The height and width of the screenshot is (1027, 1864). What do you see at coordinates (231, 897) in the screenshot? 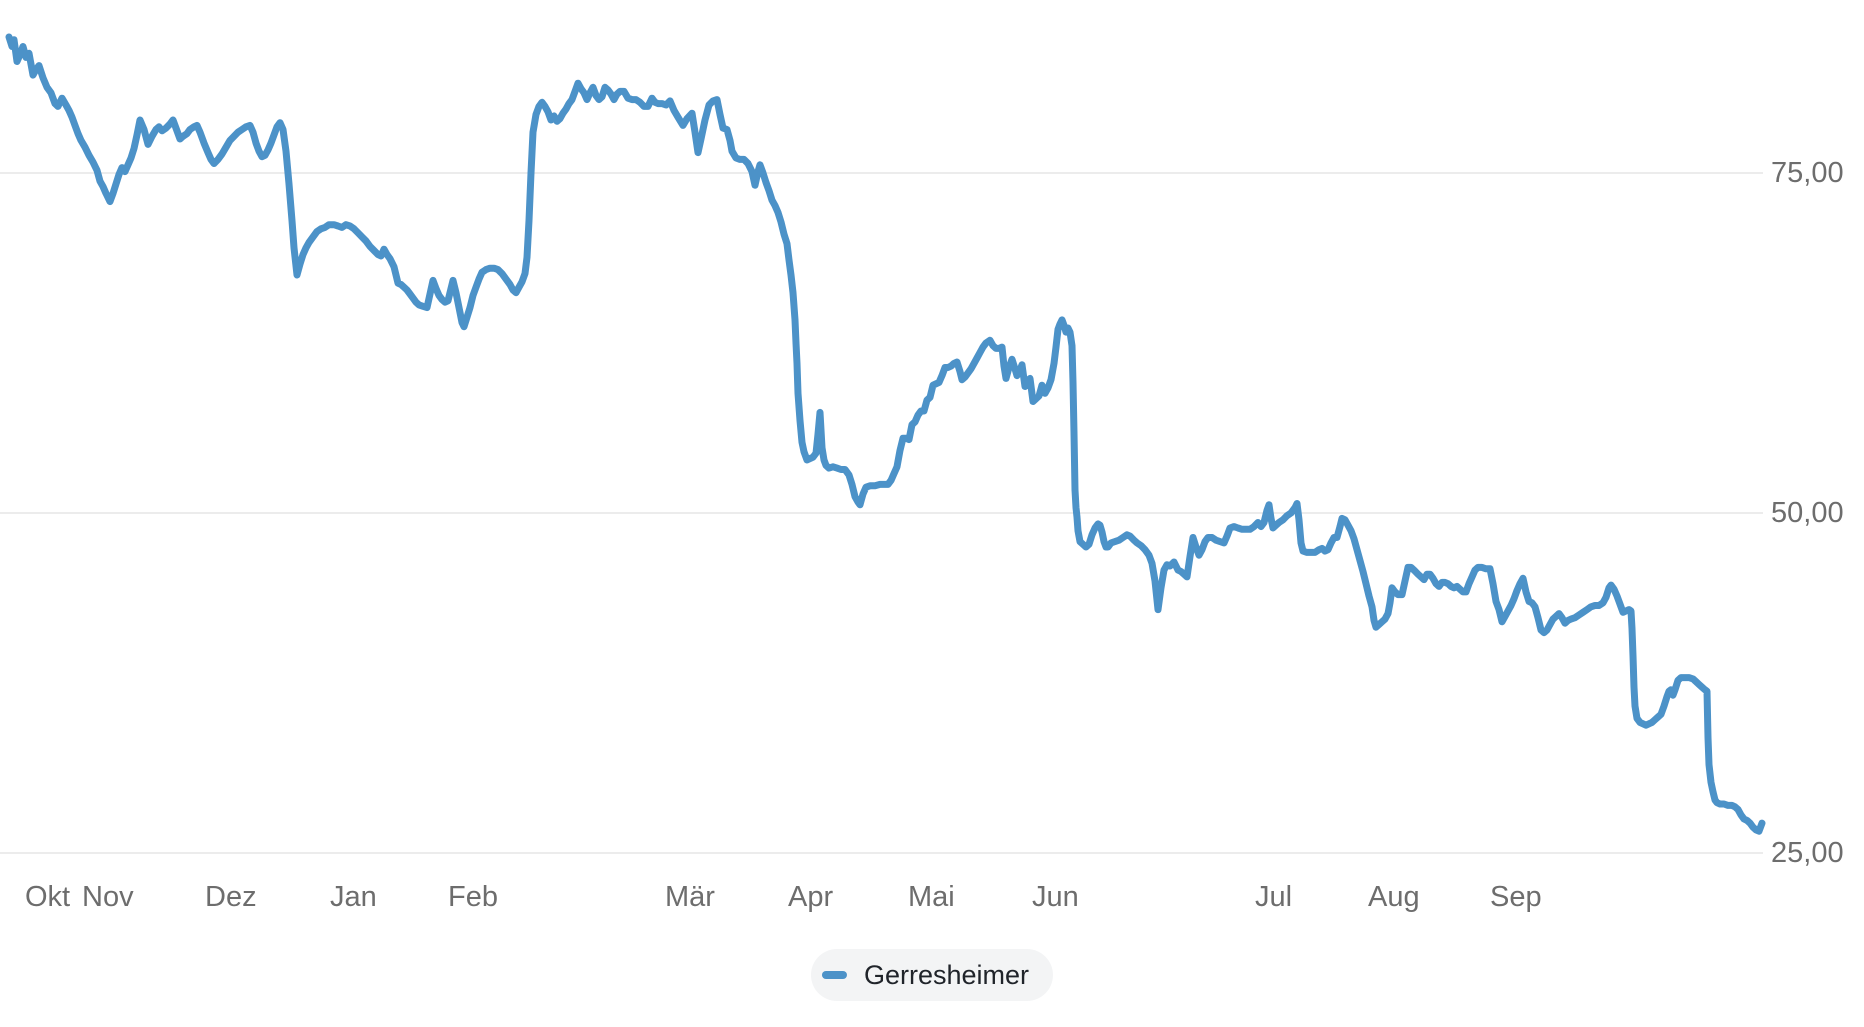
I see `x-axis-label-dez: Dez` at bounding box center [231, 897].